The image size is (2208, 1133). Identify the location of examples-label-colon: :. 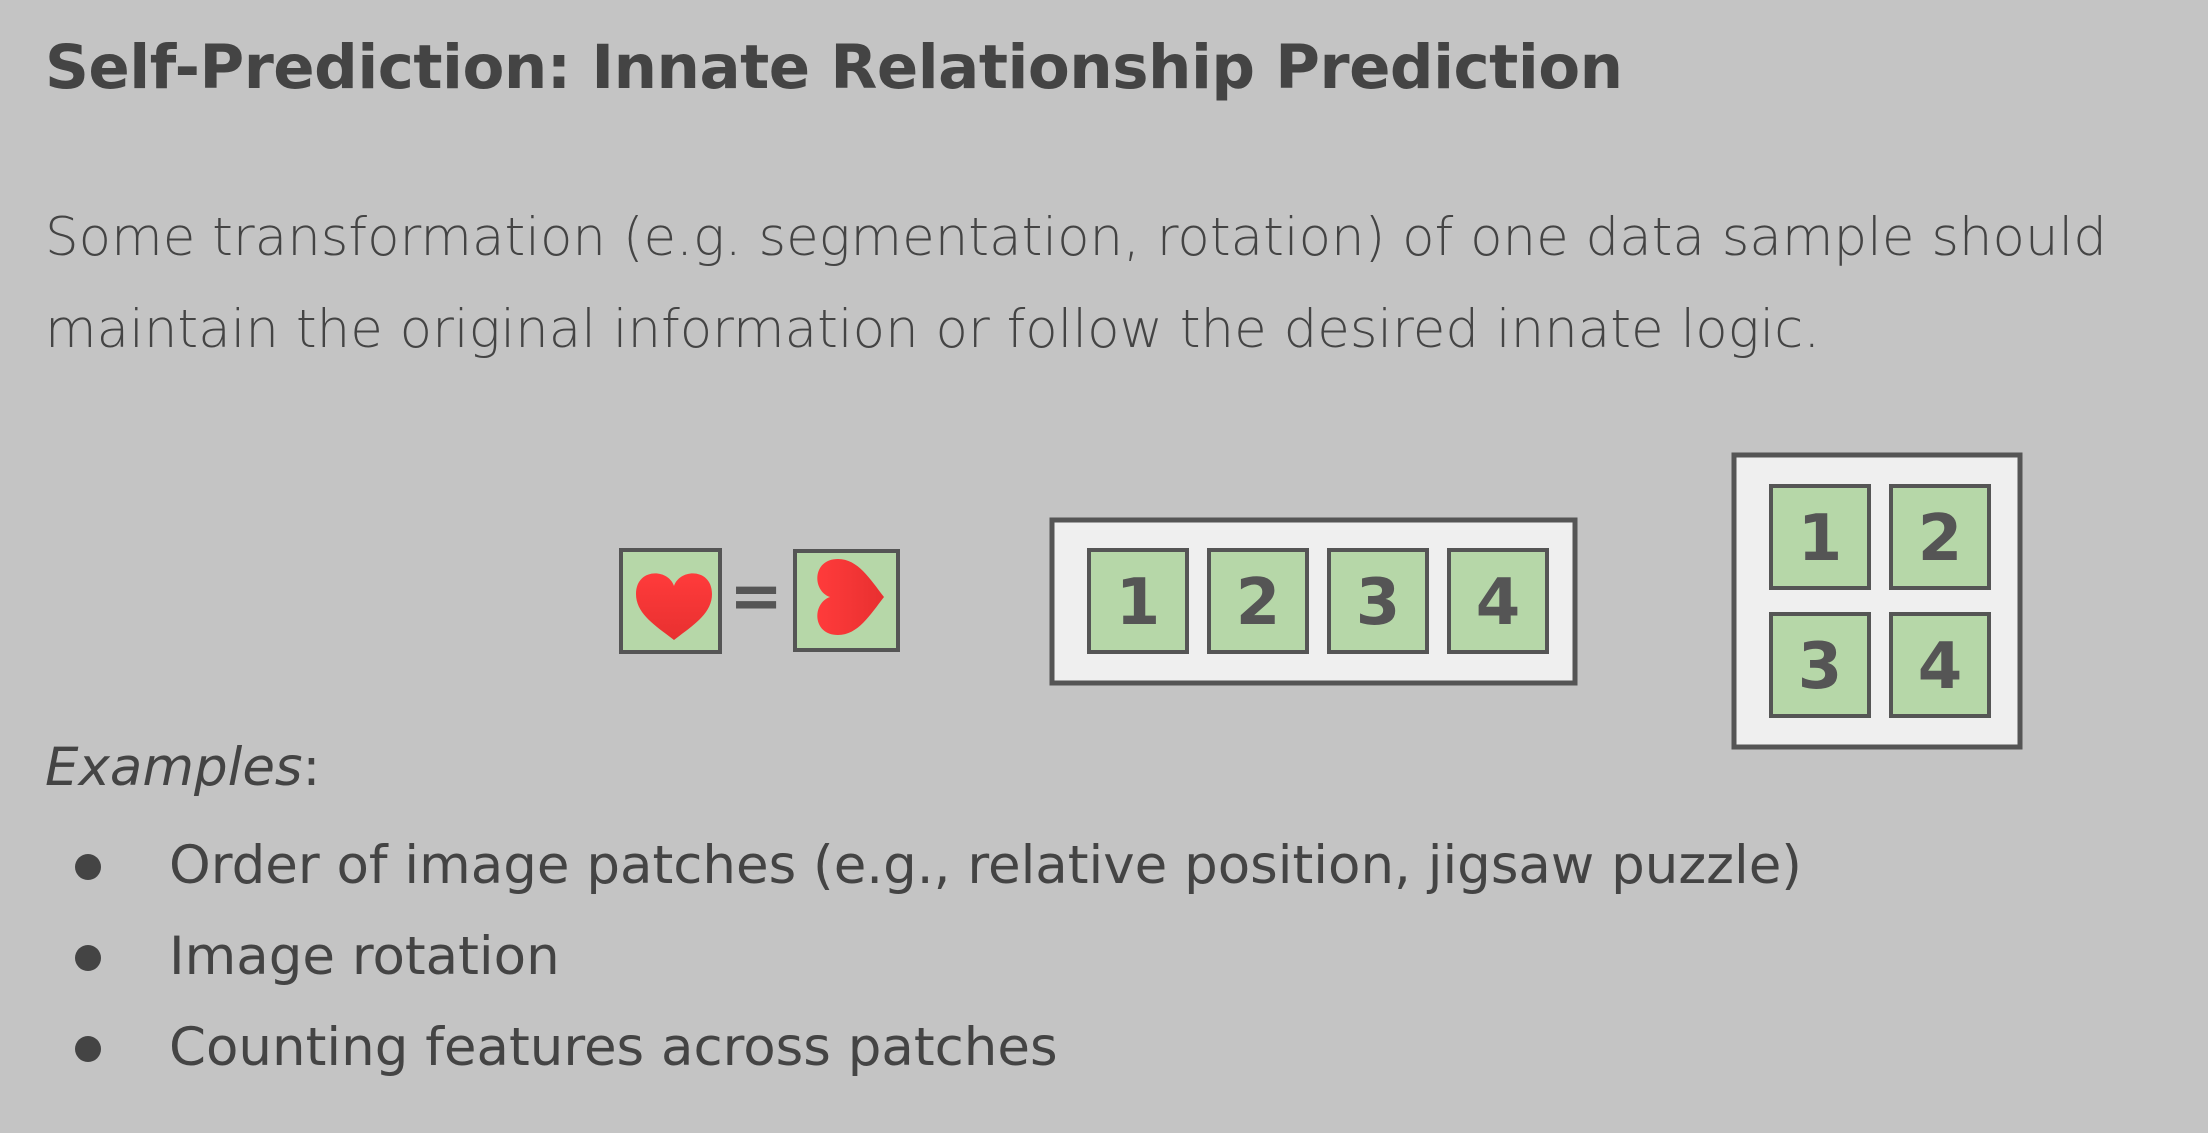
(311, 767).